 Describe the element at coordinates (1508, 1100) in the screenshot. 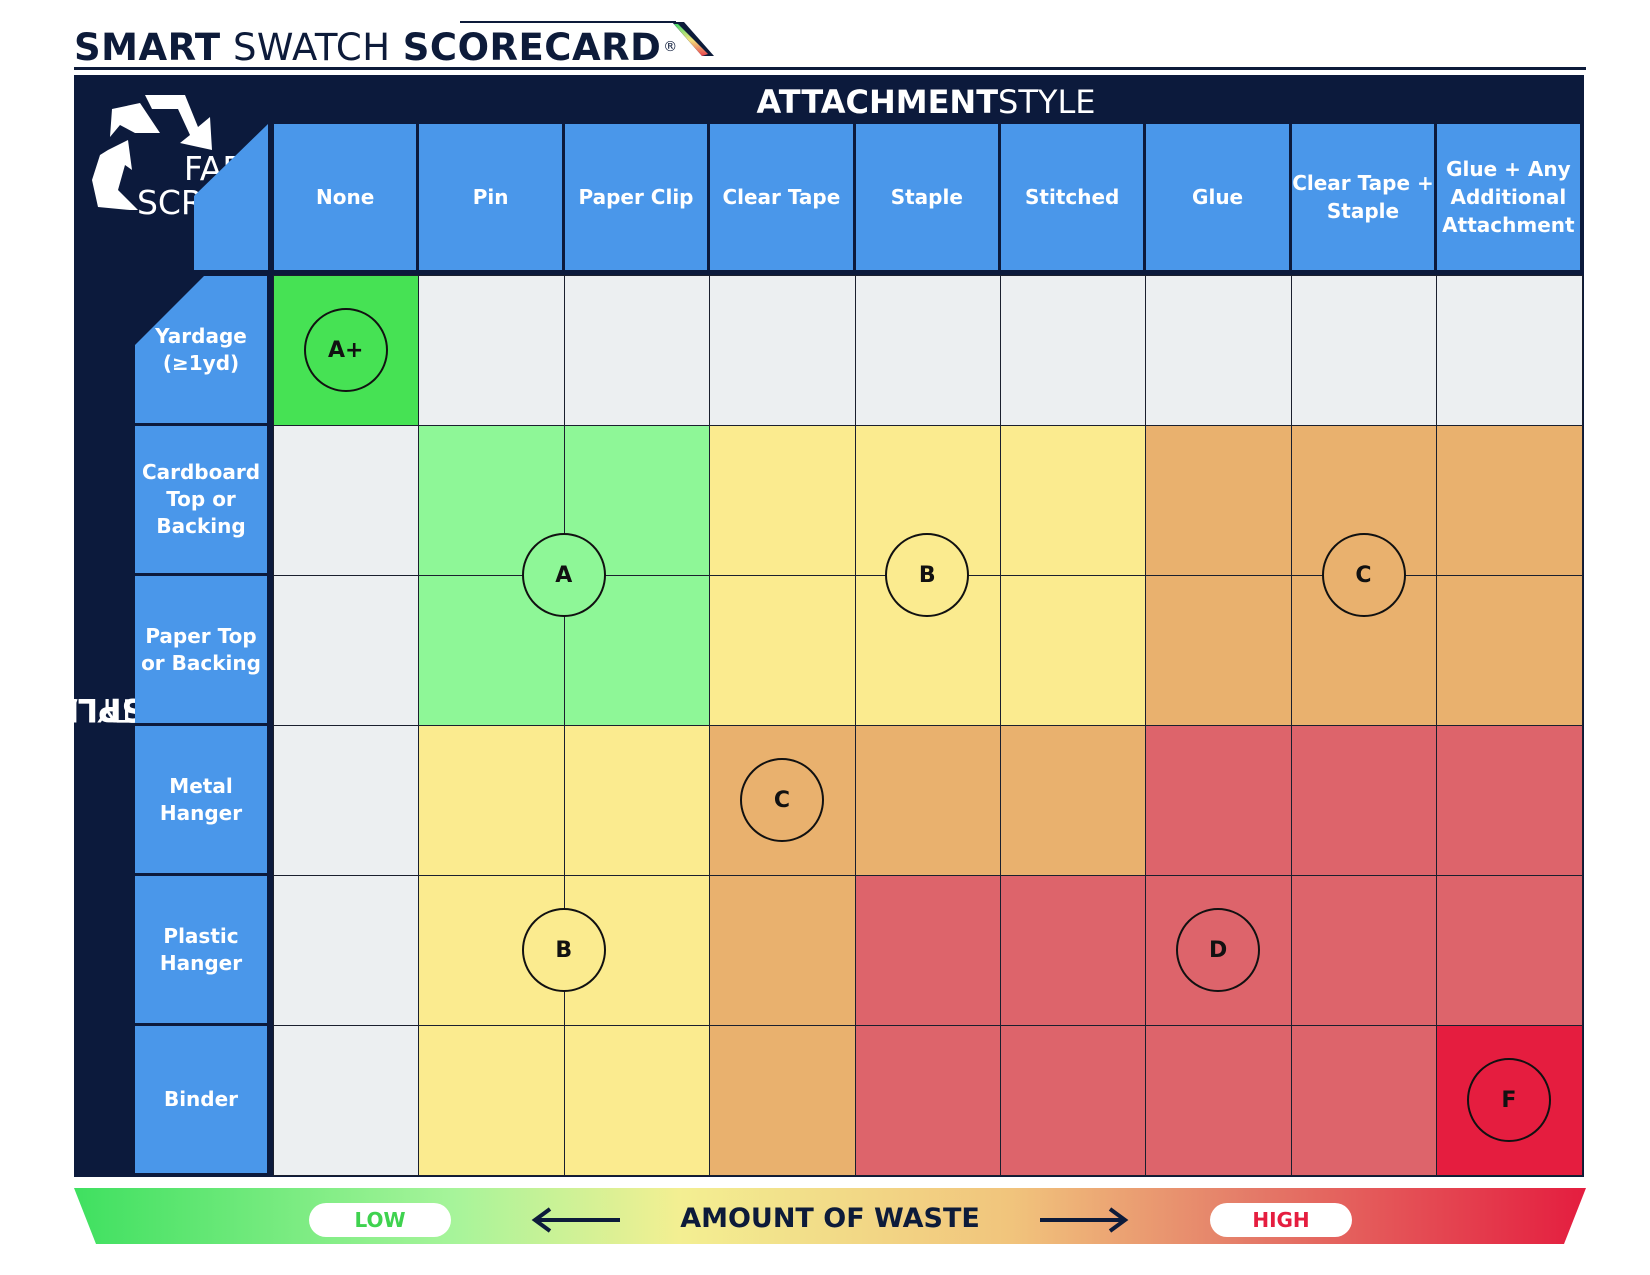

I see `grade-circle: F` at that location.